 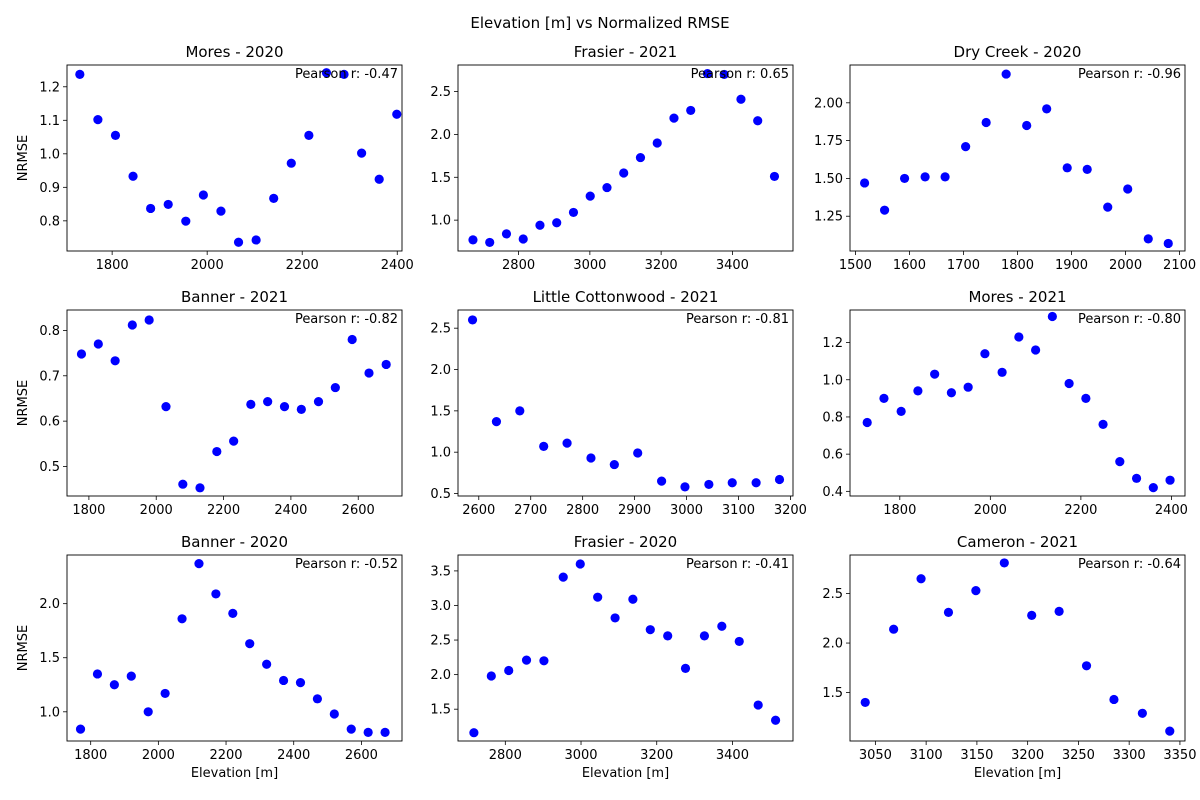 I want to click on x-tick-label: 3000, so click(x=686, y=510).